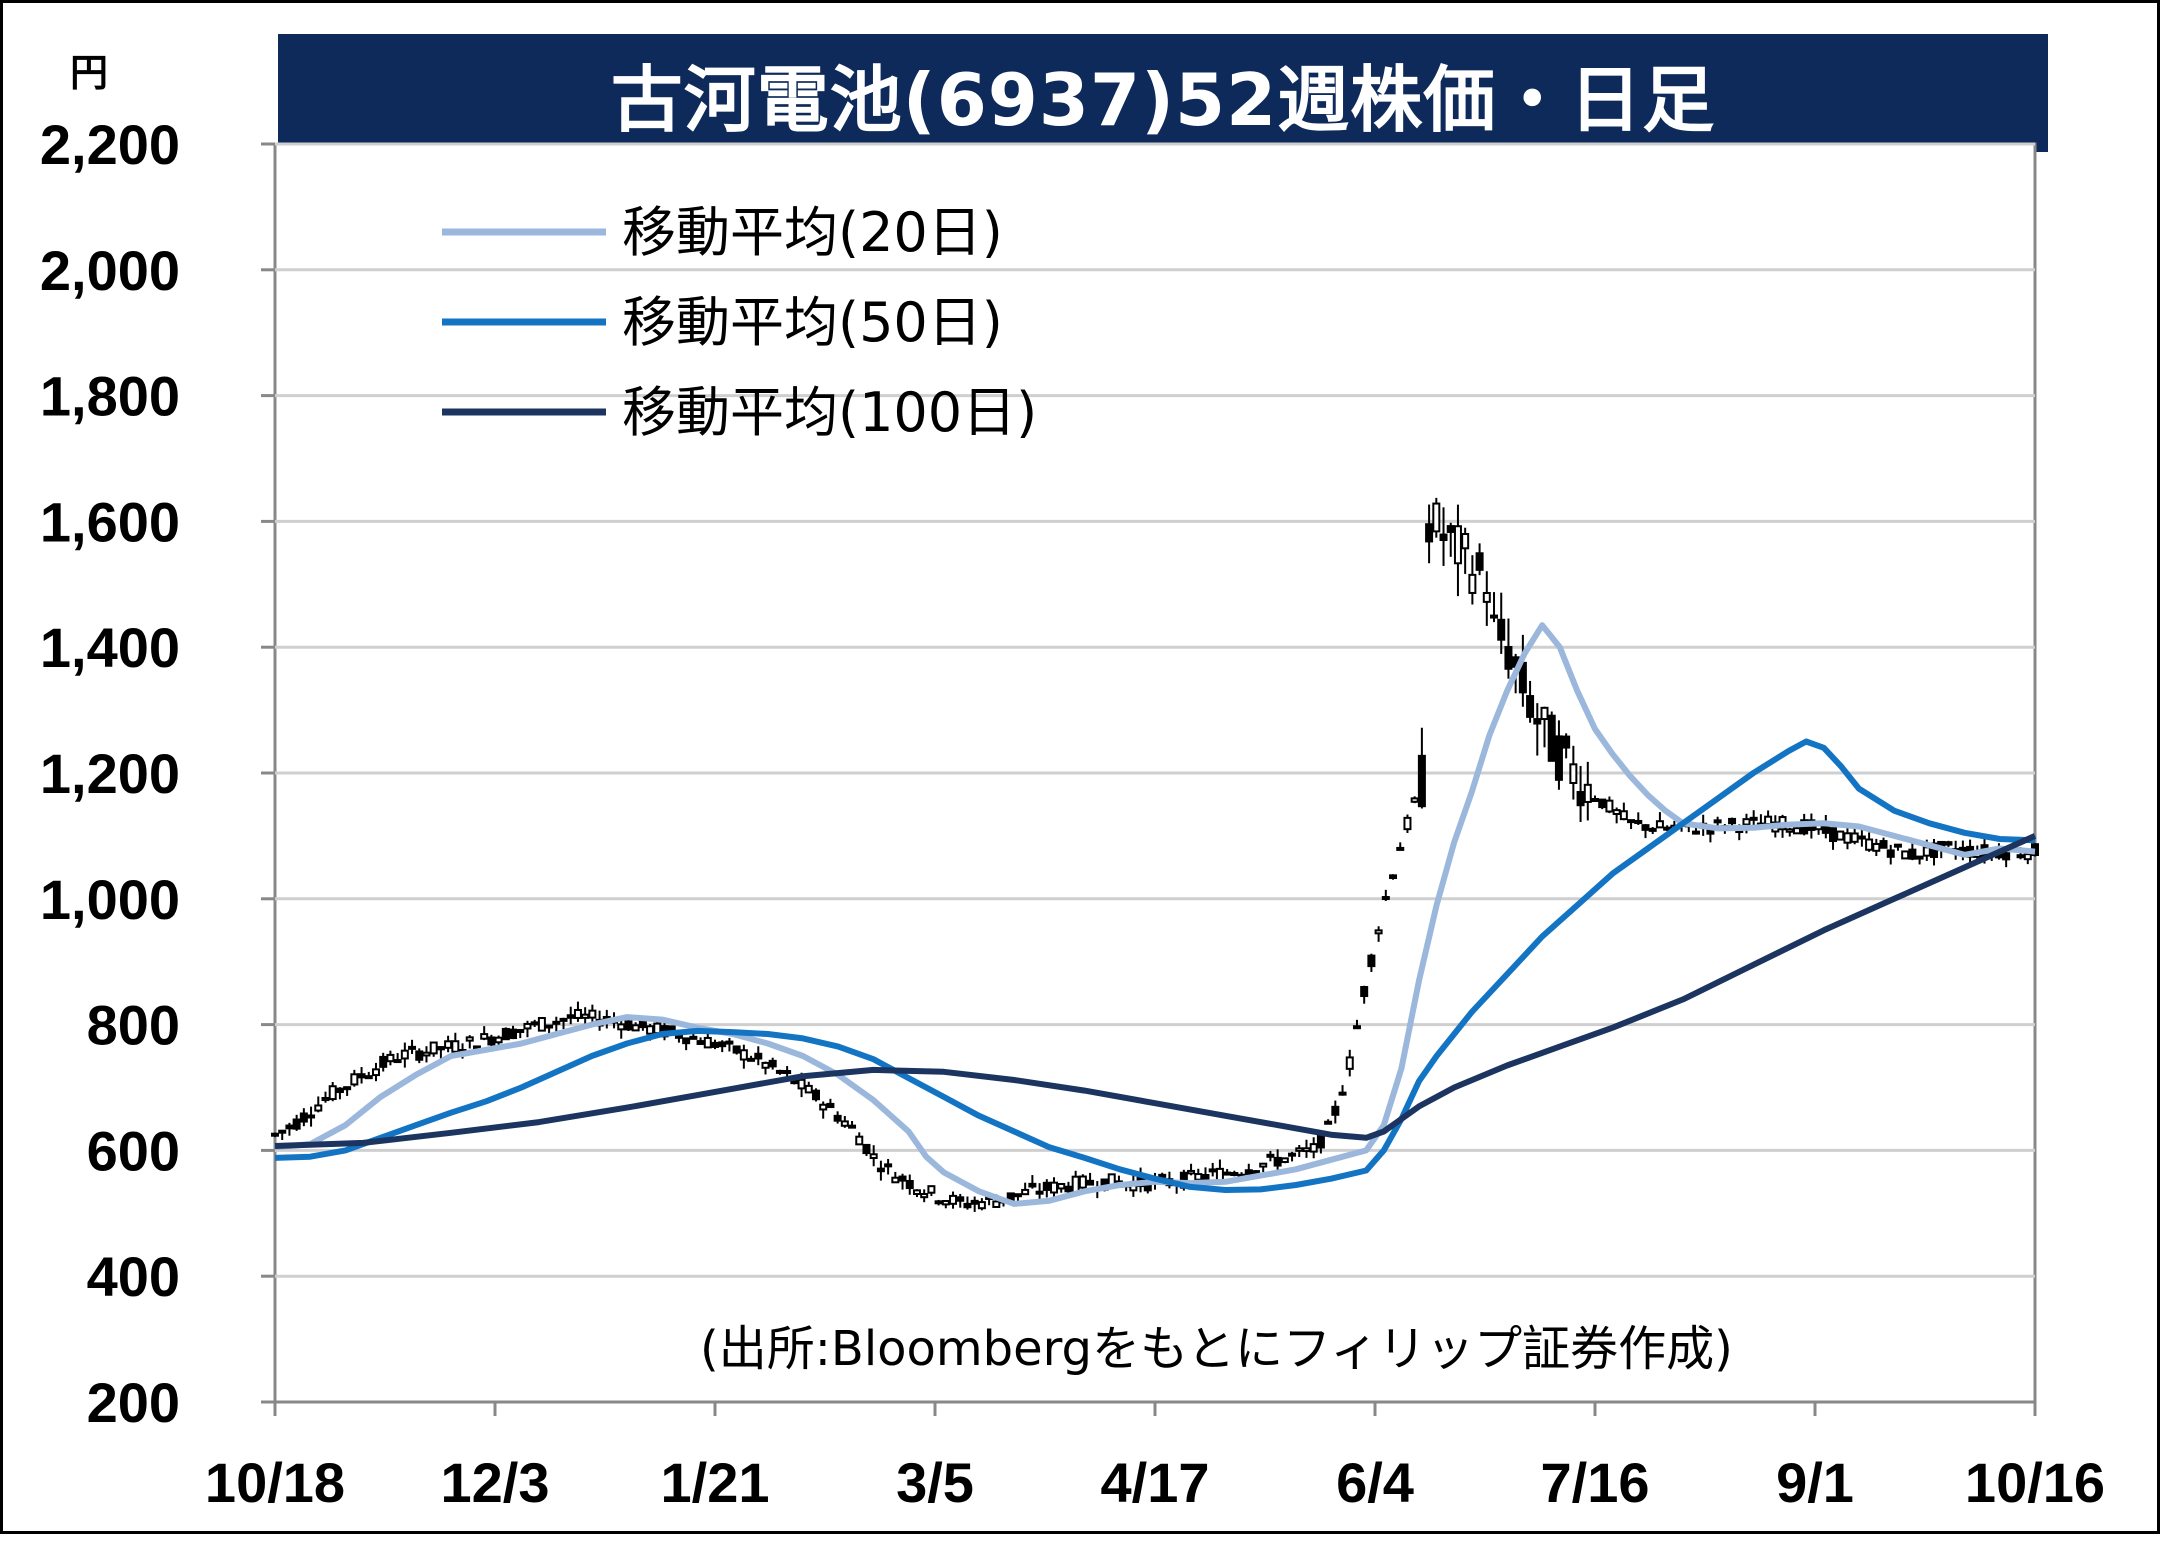 This screenshot has width=2167, height=1541. What do you see at coordinates (812, 232) in the screenshot?
I see `legend-label: 移動平均(20日)` at bounding box center [812, 232].